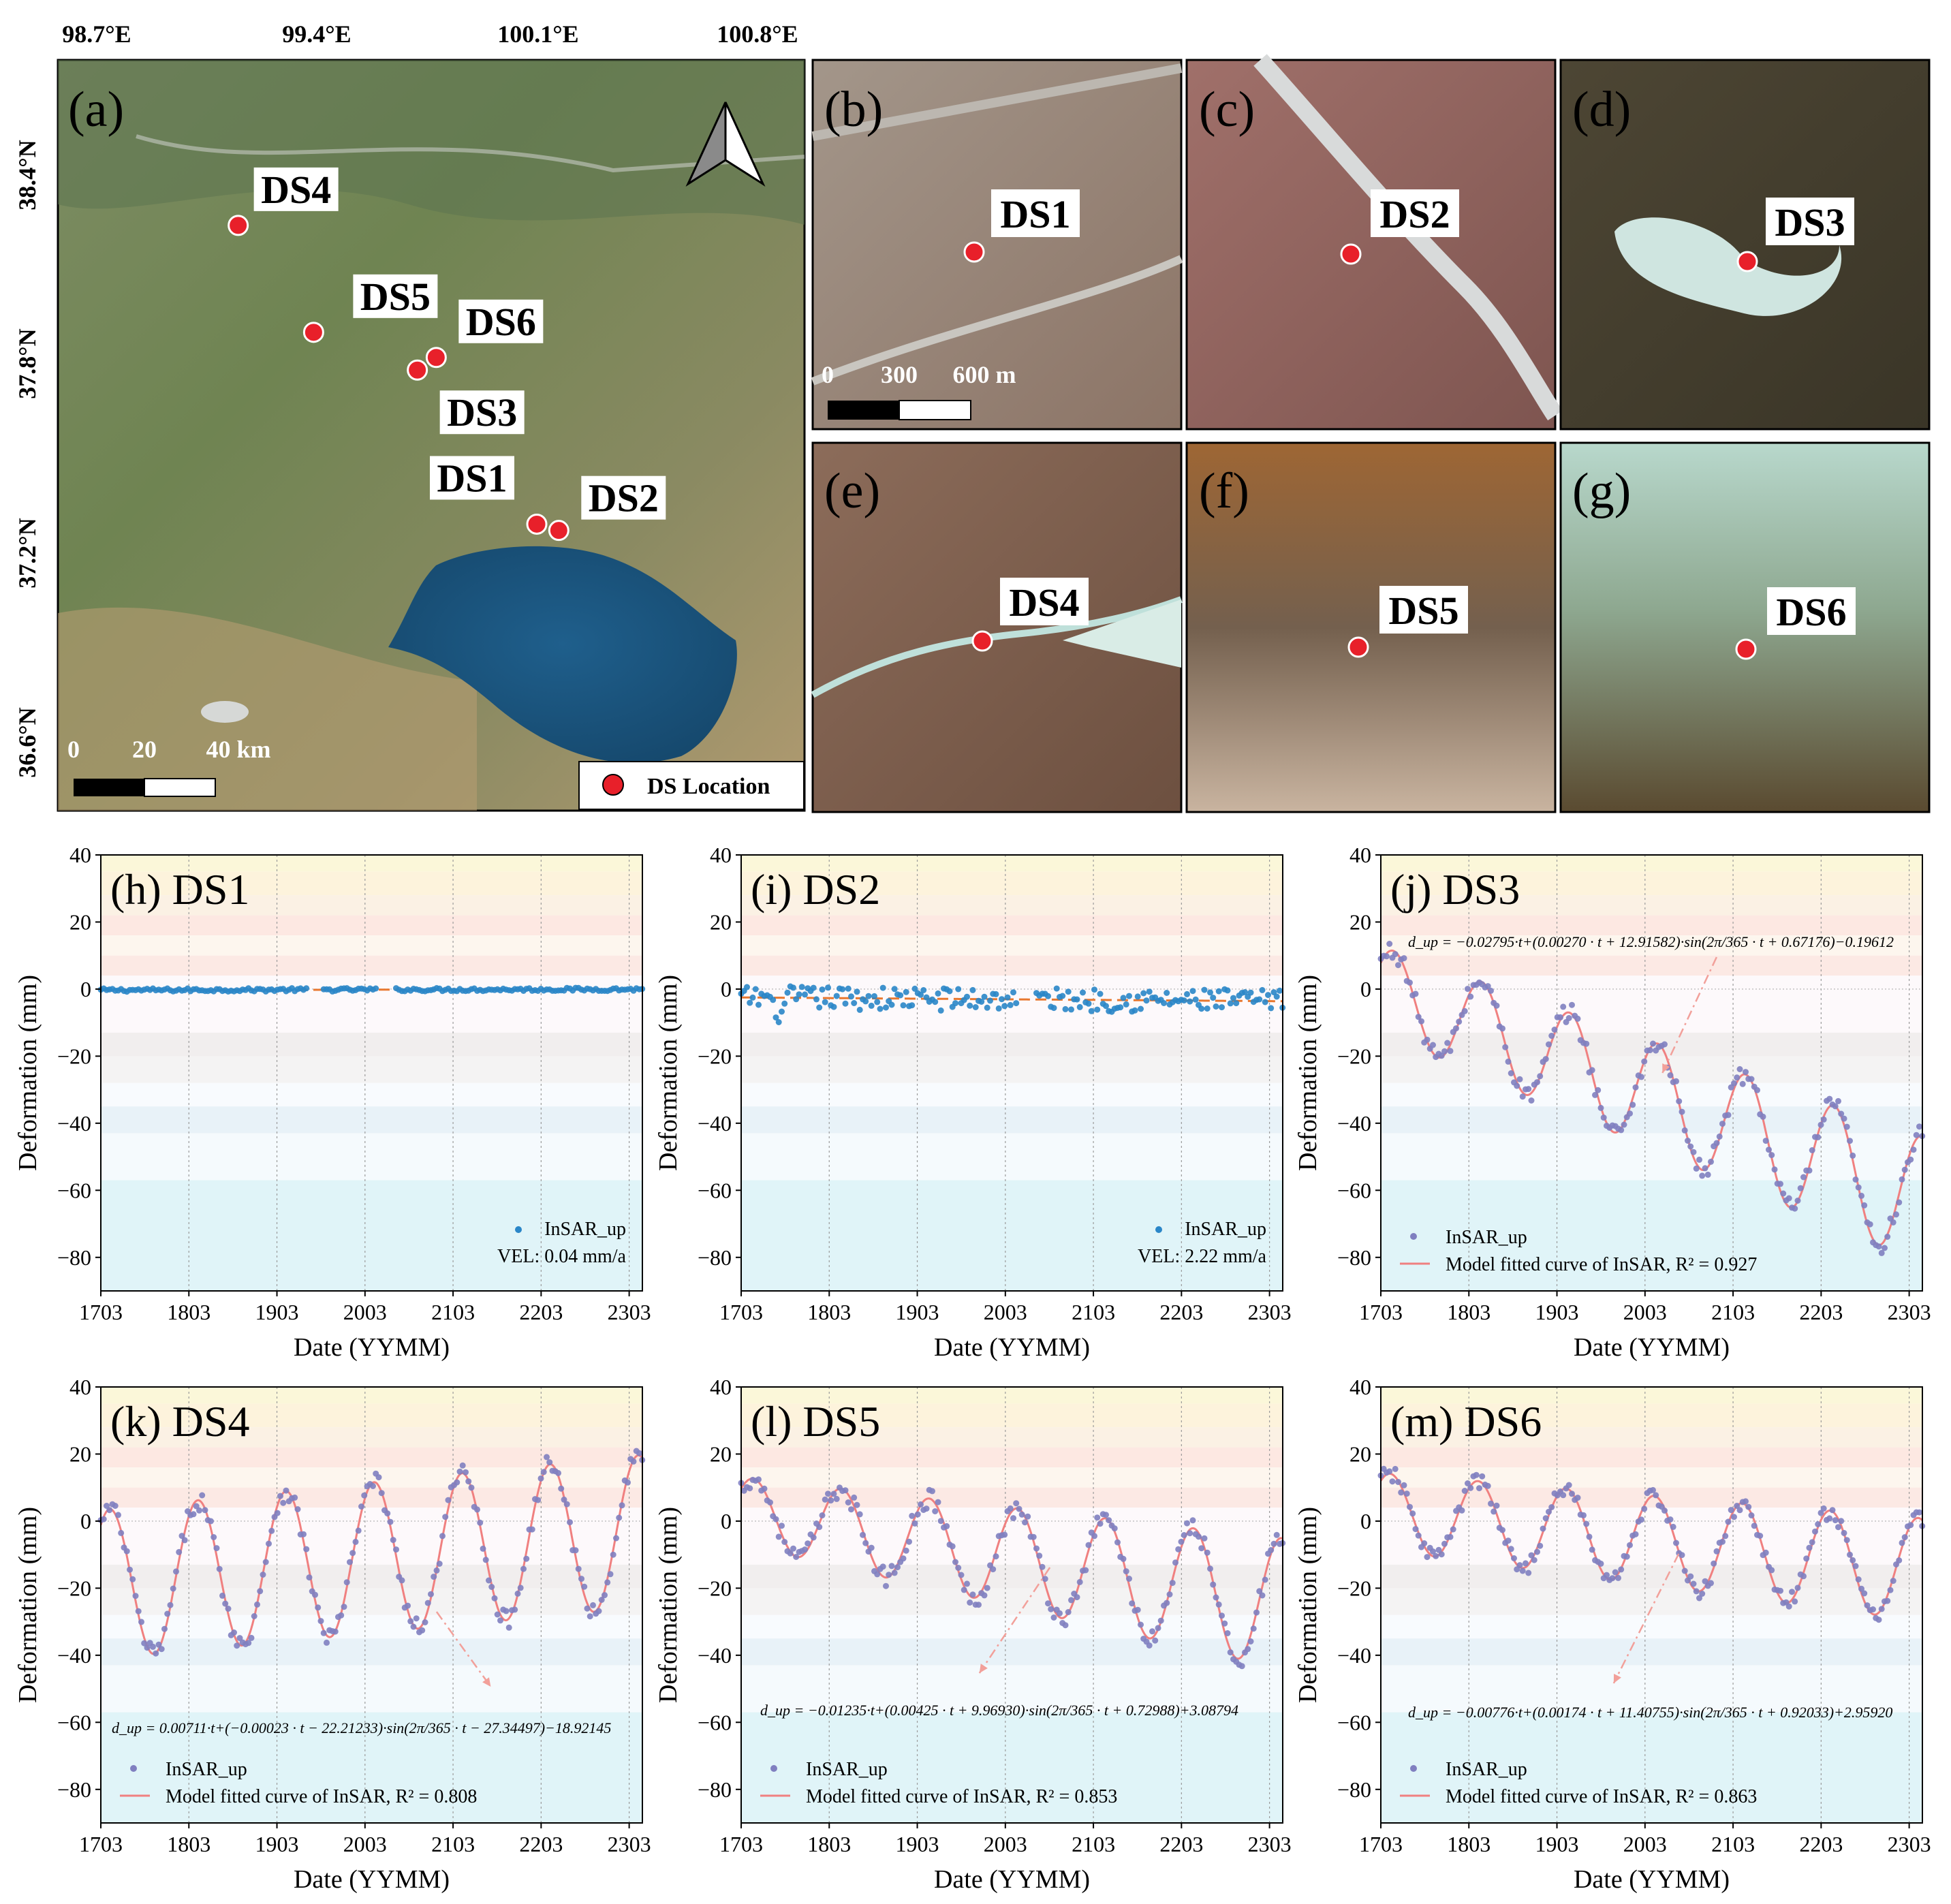 The height and width of the screenshot is (1904, 1951). Describe the element at coordinates (1006, 1312) in the screenshot. I see `x-tick-label: 2003` at that location.